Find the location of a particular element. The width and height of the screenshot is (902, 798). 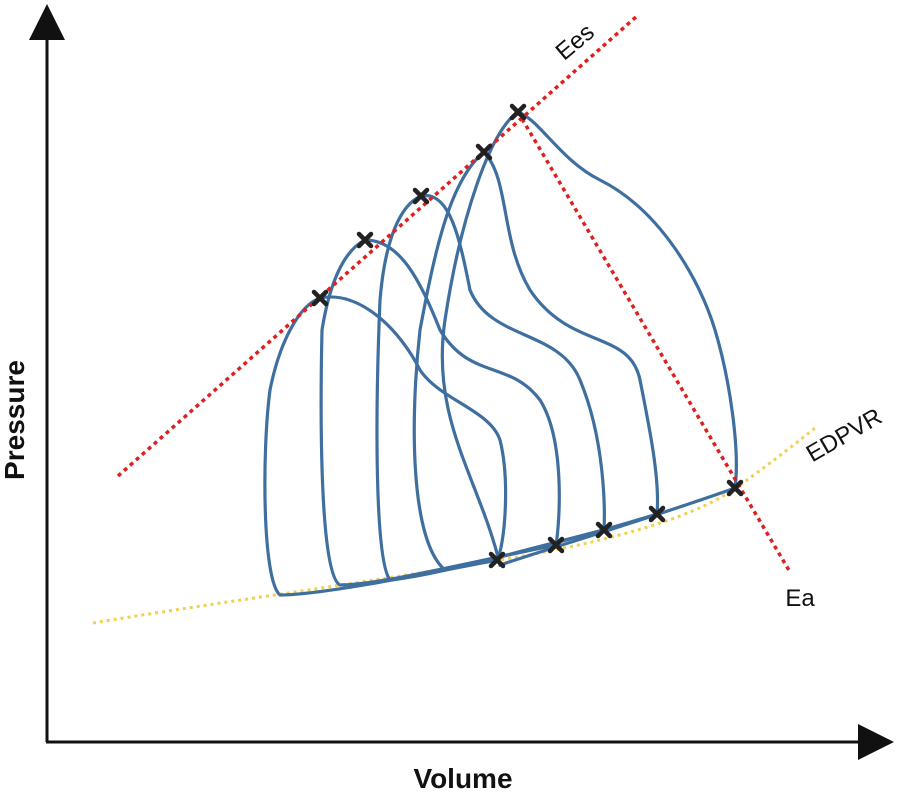

y-axis-label: Pressure is located at coordinates (15, 420).